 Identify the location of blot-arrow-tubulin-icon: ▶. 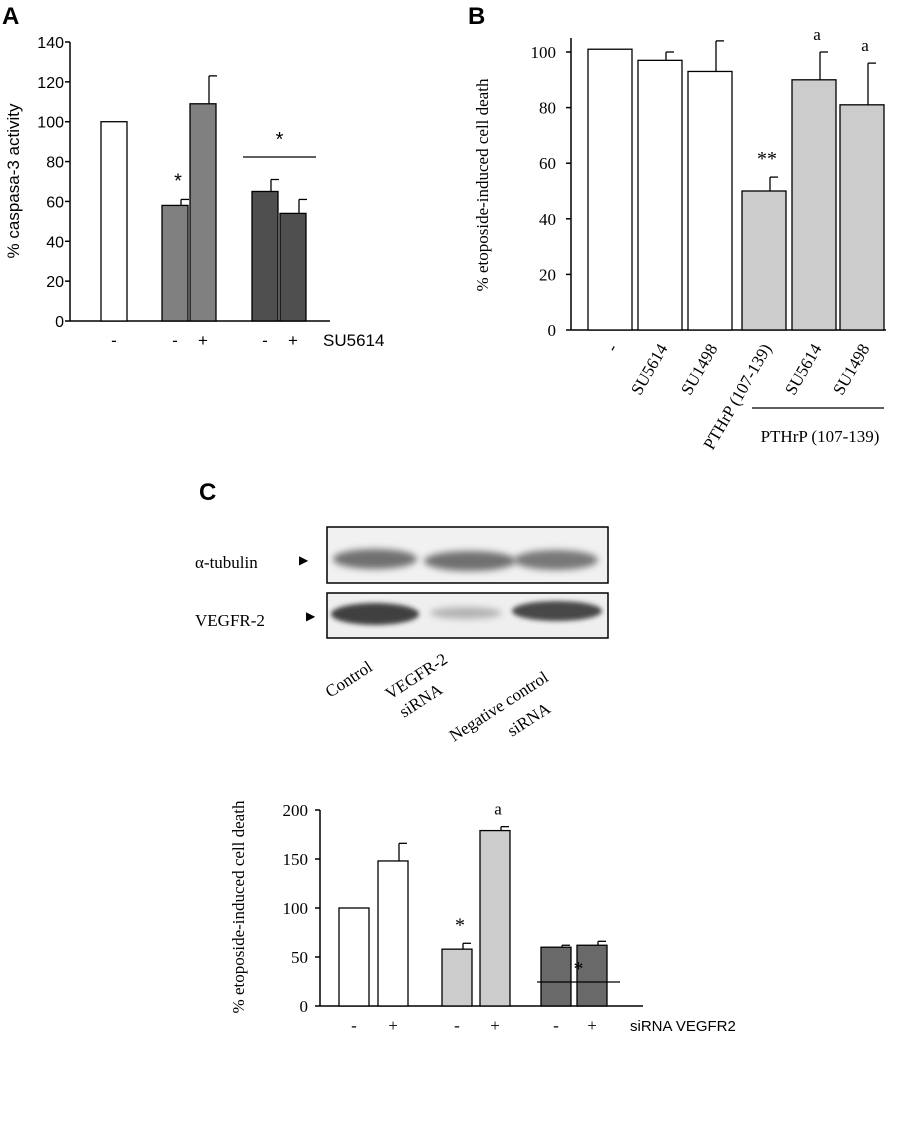
(304, 560).